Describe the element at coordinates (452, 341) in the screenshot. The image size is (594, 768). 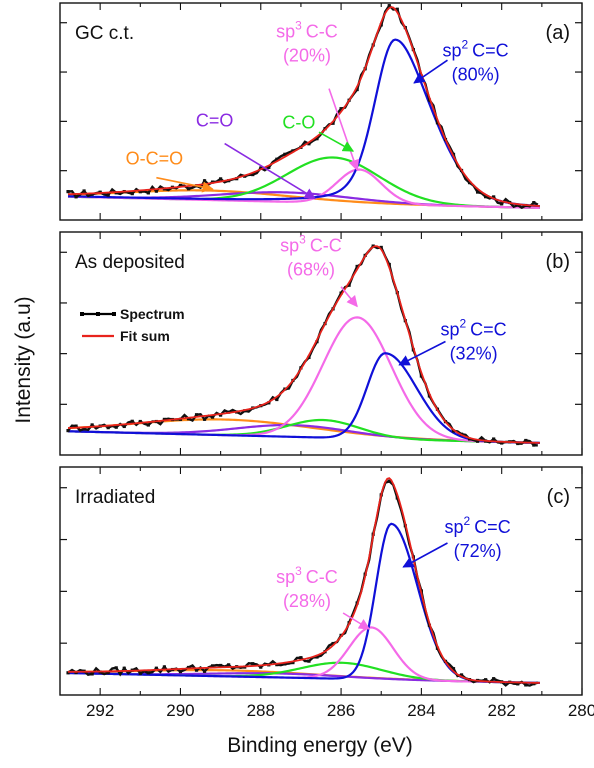
I see `annotation-sp2: sp2 C=C (32%)` at that location.